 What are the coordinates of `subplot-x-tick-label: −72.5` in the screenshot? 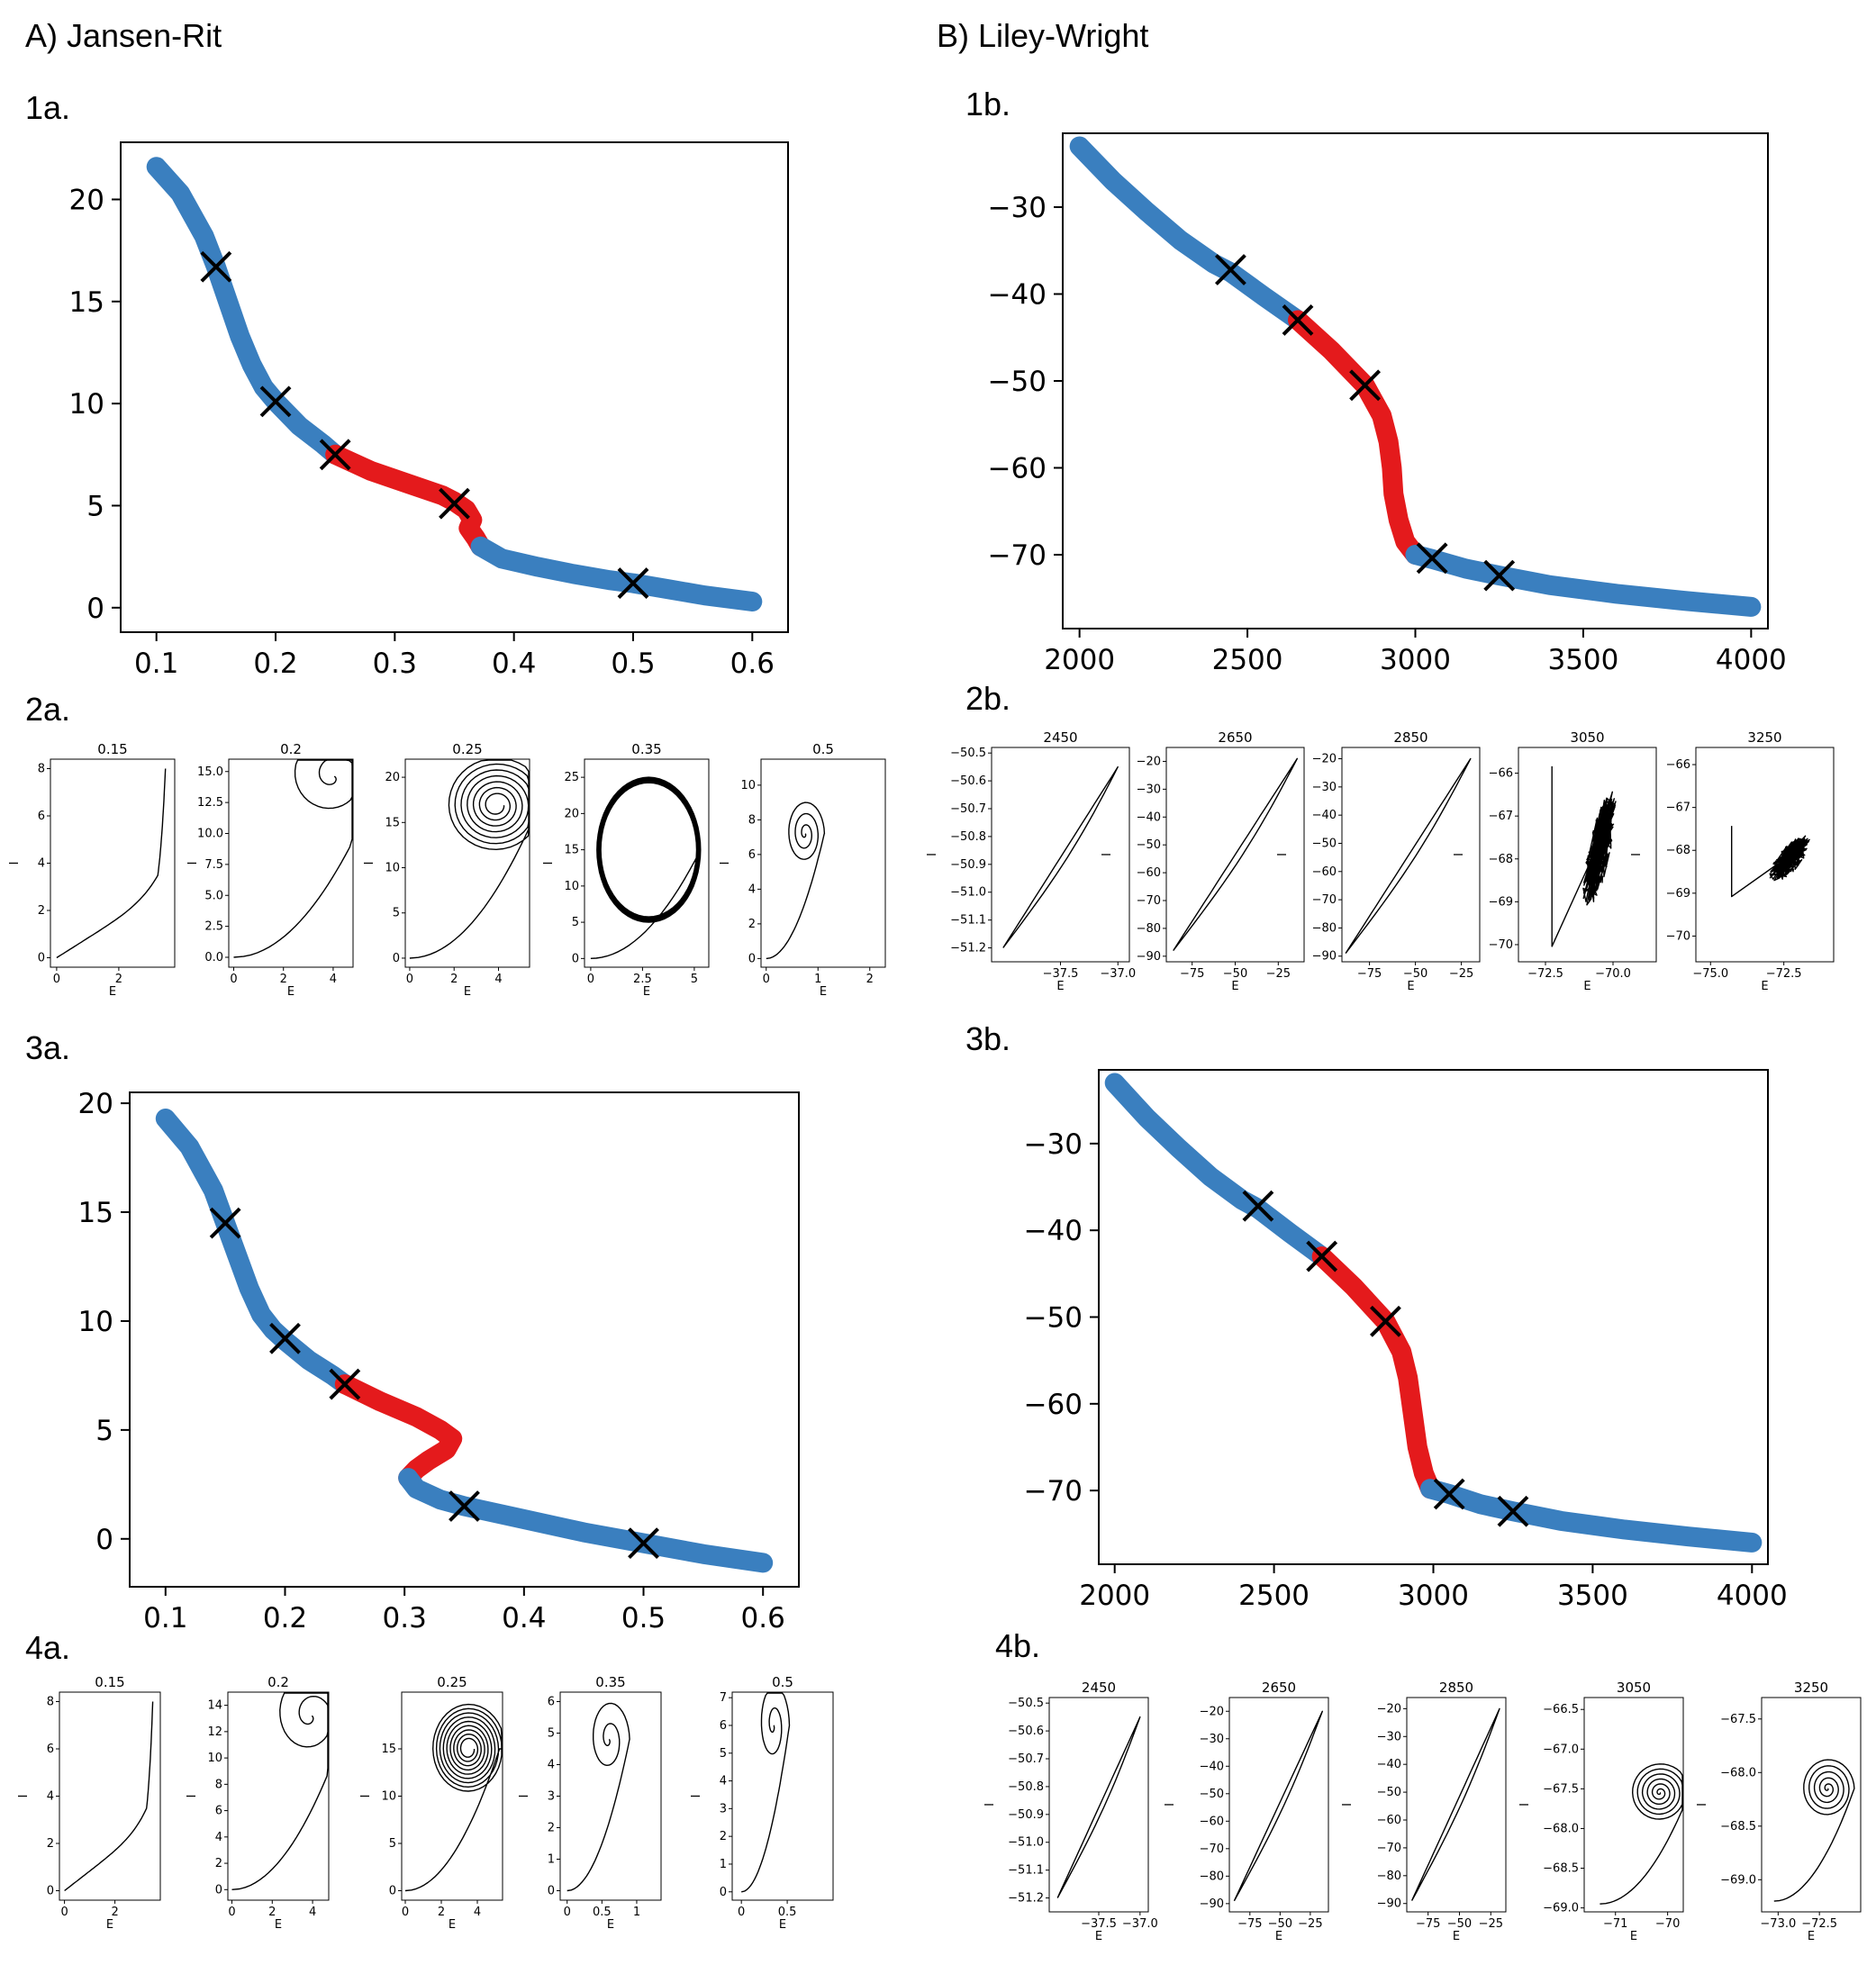 It's located at (1545, 974).